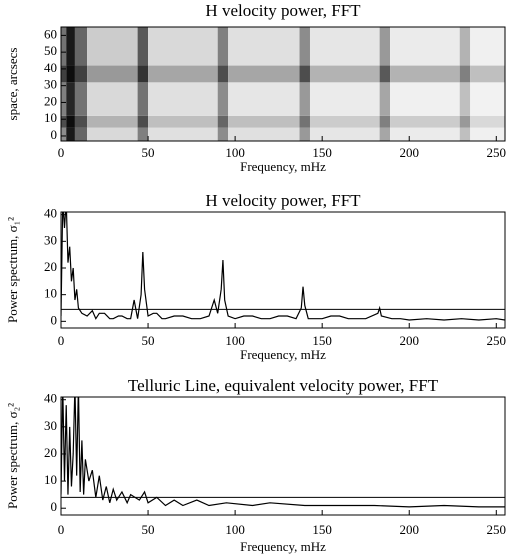 The image size is (507, 559). I want to click on y-axis-label: space, arcsecs, so click(12, 84).